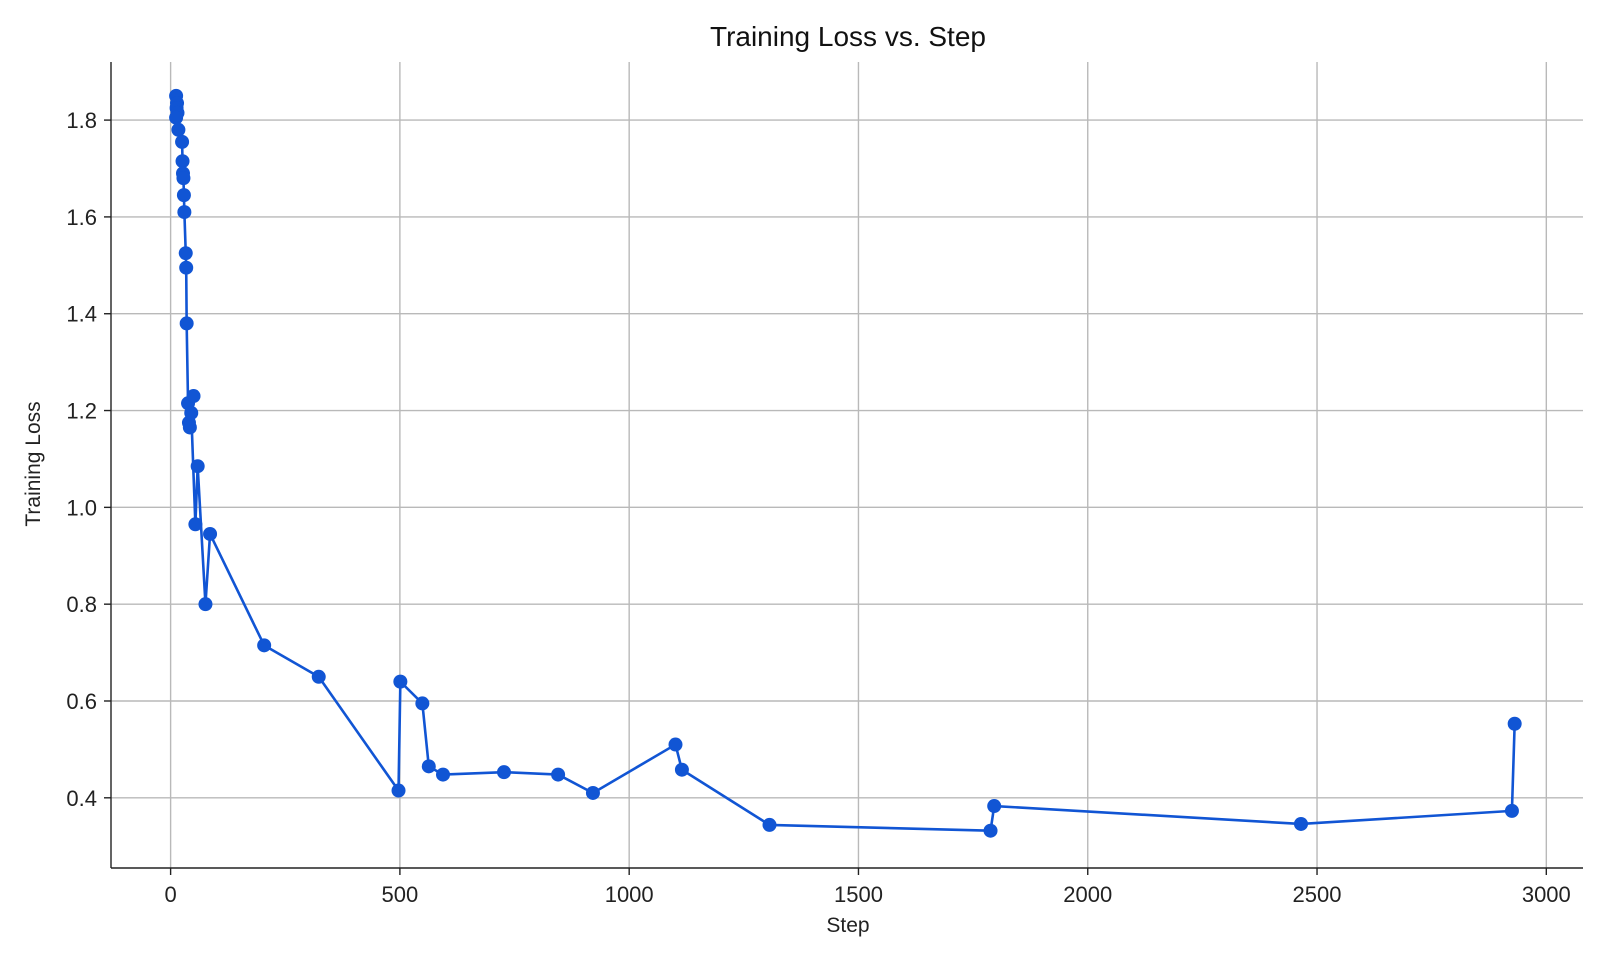  Describe the element at coordinates (81, 701) in the screenshot. I see `y-tick-label-1: 0.6` at that location.